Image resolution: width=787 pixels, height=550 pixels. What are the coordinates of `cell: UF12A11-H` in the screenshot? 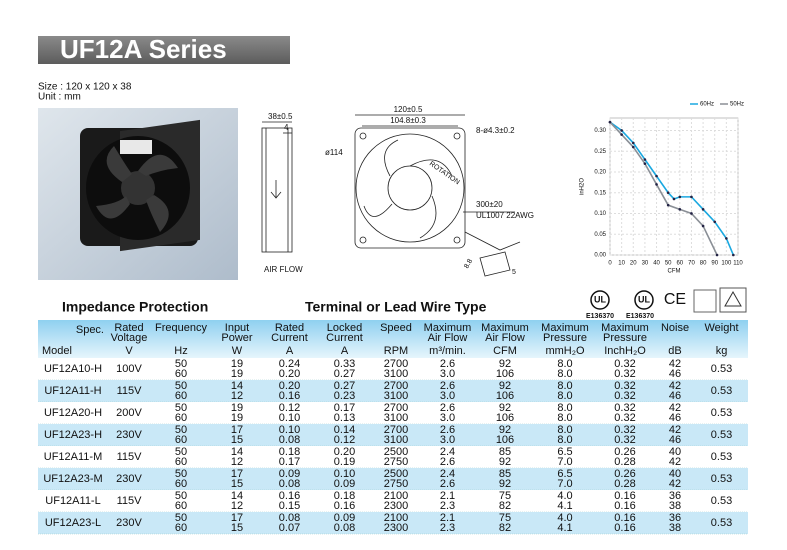 It's located at (72, 391).